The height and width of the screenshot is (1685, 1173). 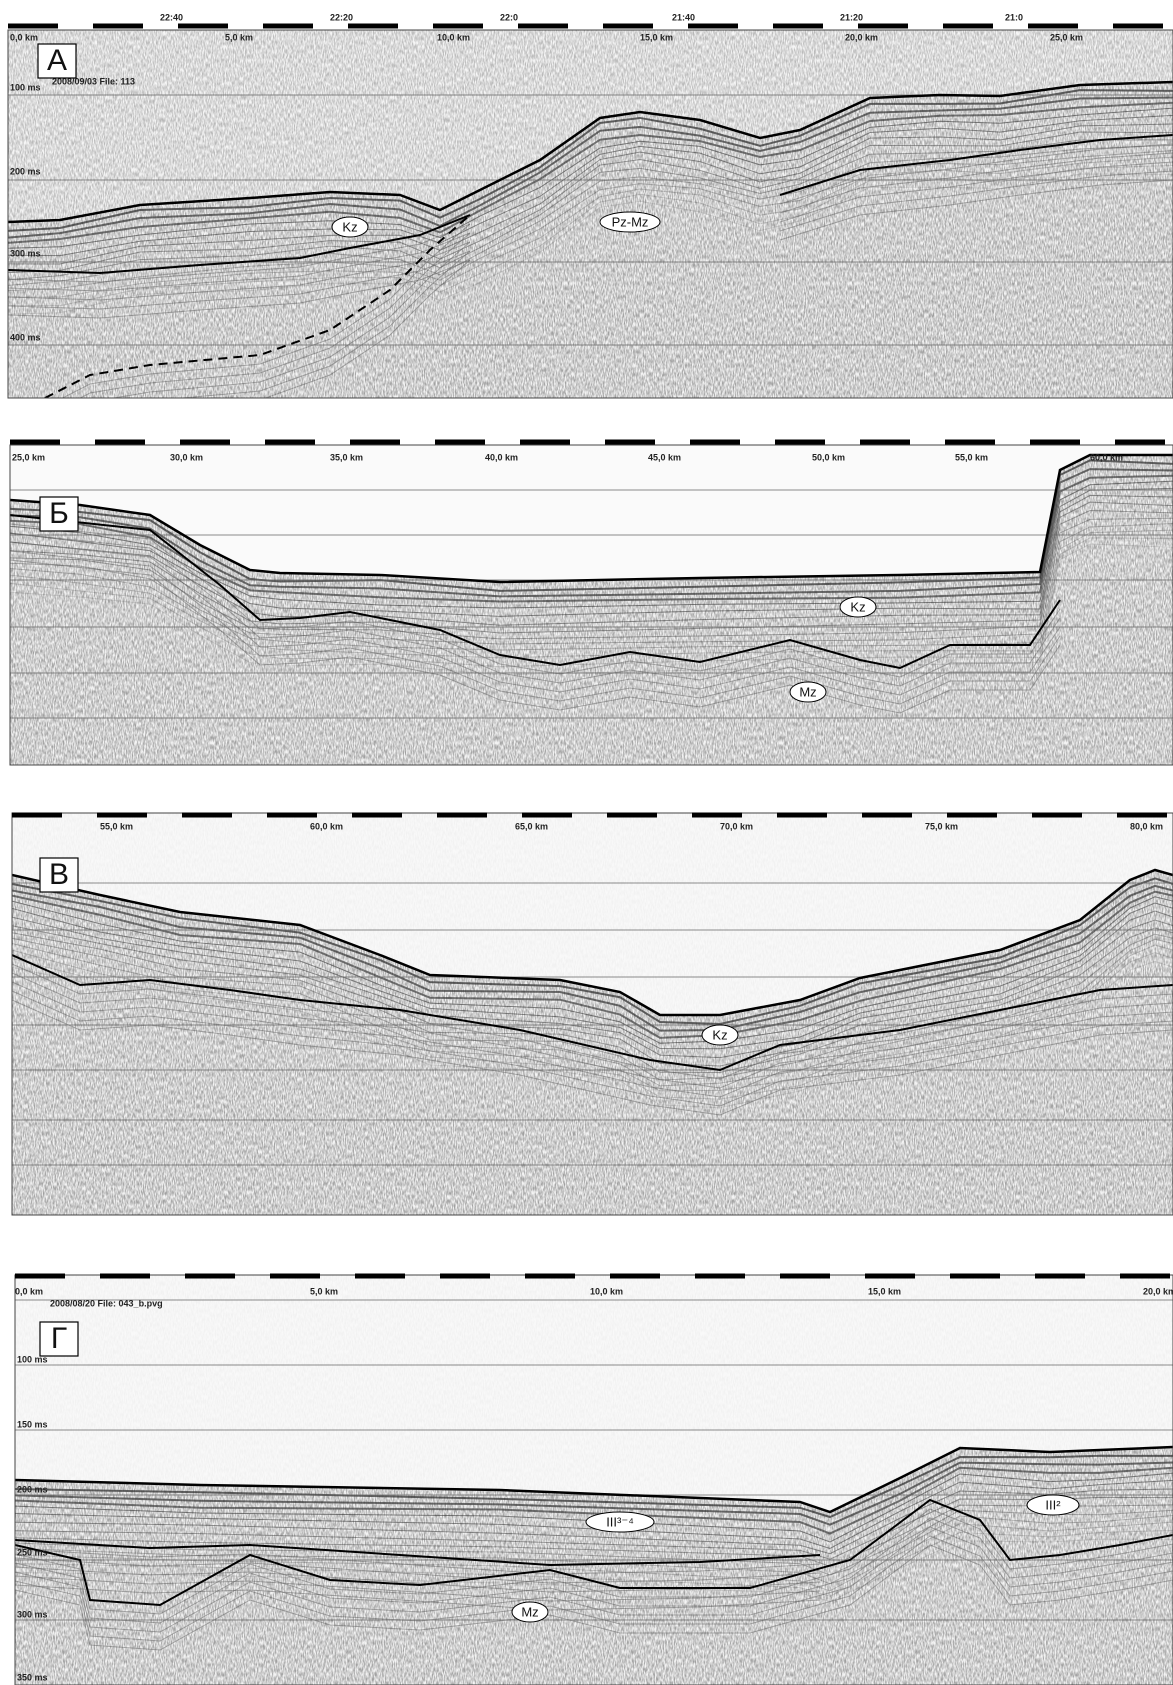 I want to click on time-label: 21:0, so click(x=1014, y=17).